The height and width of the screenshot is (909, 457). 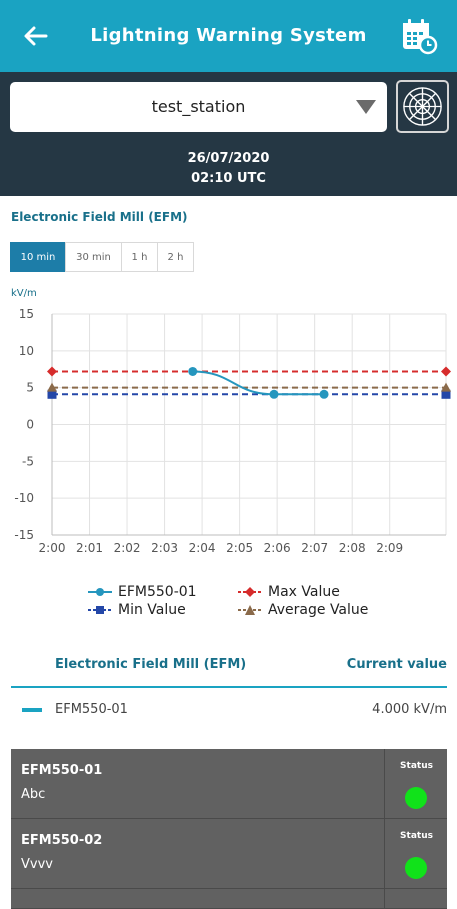 What do you see at coordinates (28, 461) in the screenshot?
I see `y-tick-label: -5` at bounding box center [28, 461].